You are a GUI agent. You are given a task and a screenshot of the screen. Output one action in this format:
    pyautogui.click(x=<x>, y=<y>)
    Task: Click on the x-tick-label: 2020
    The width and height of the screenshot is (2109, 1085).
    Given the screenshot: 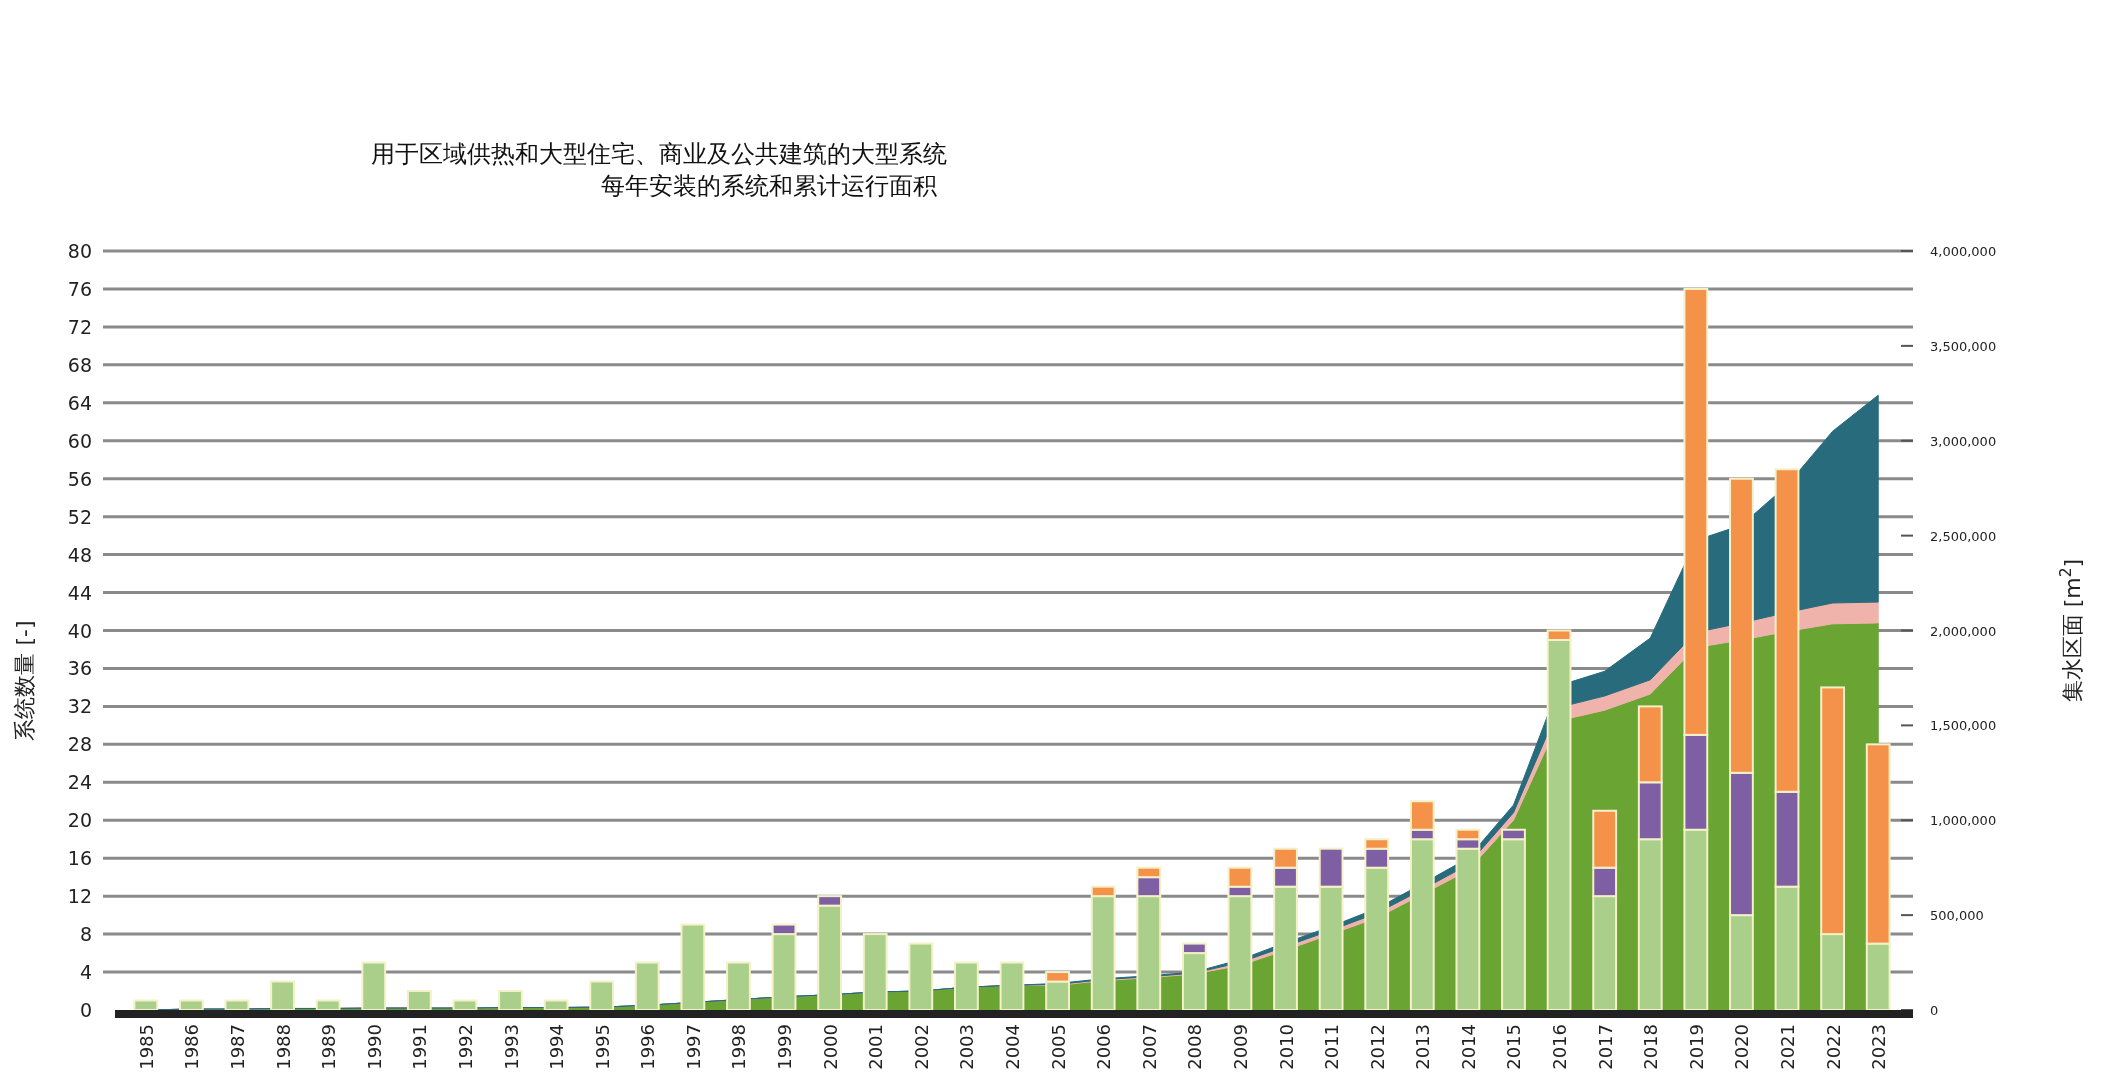 What is the action you would take?
    pyautogui.click(x=1742, y=1047)
    